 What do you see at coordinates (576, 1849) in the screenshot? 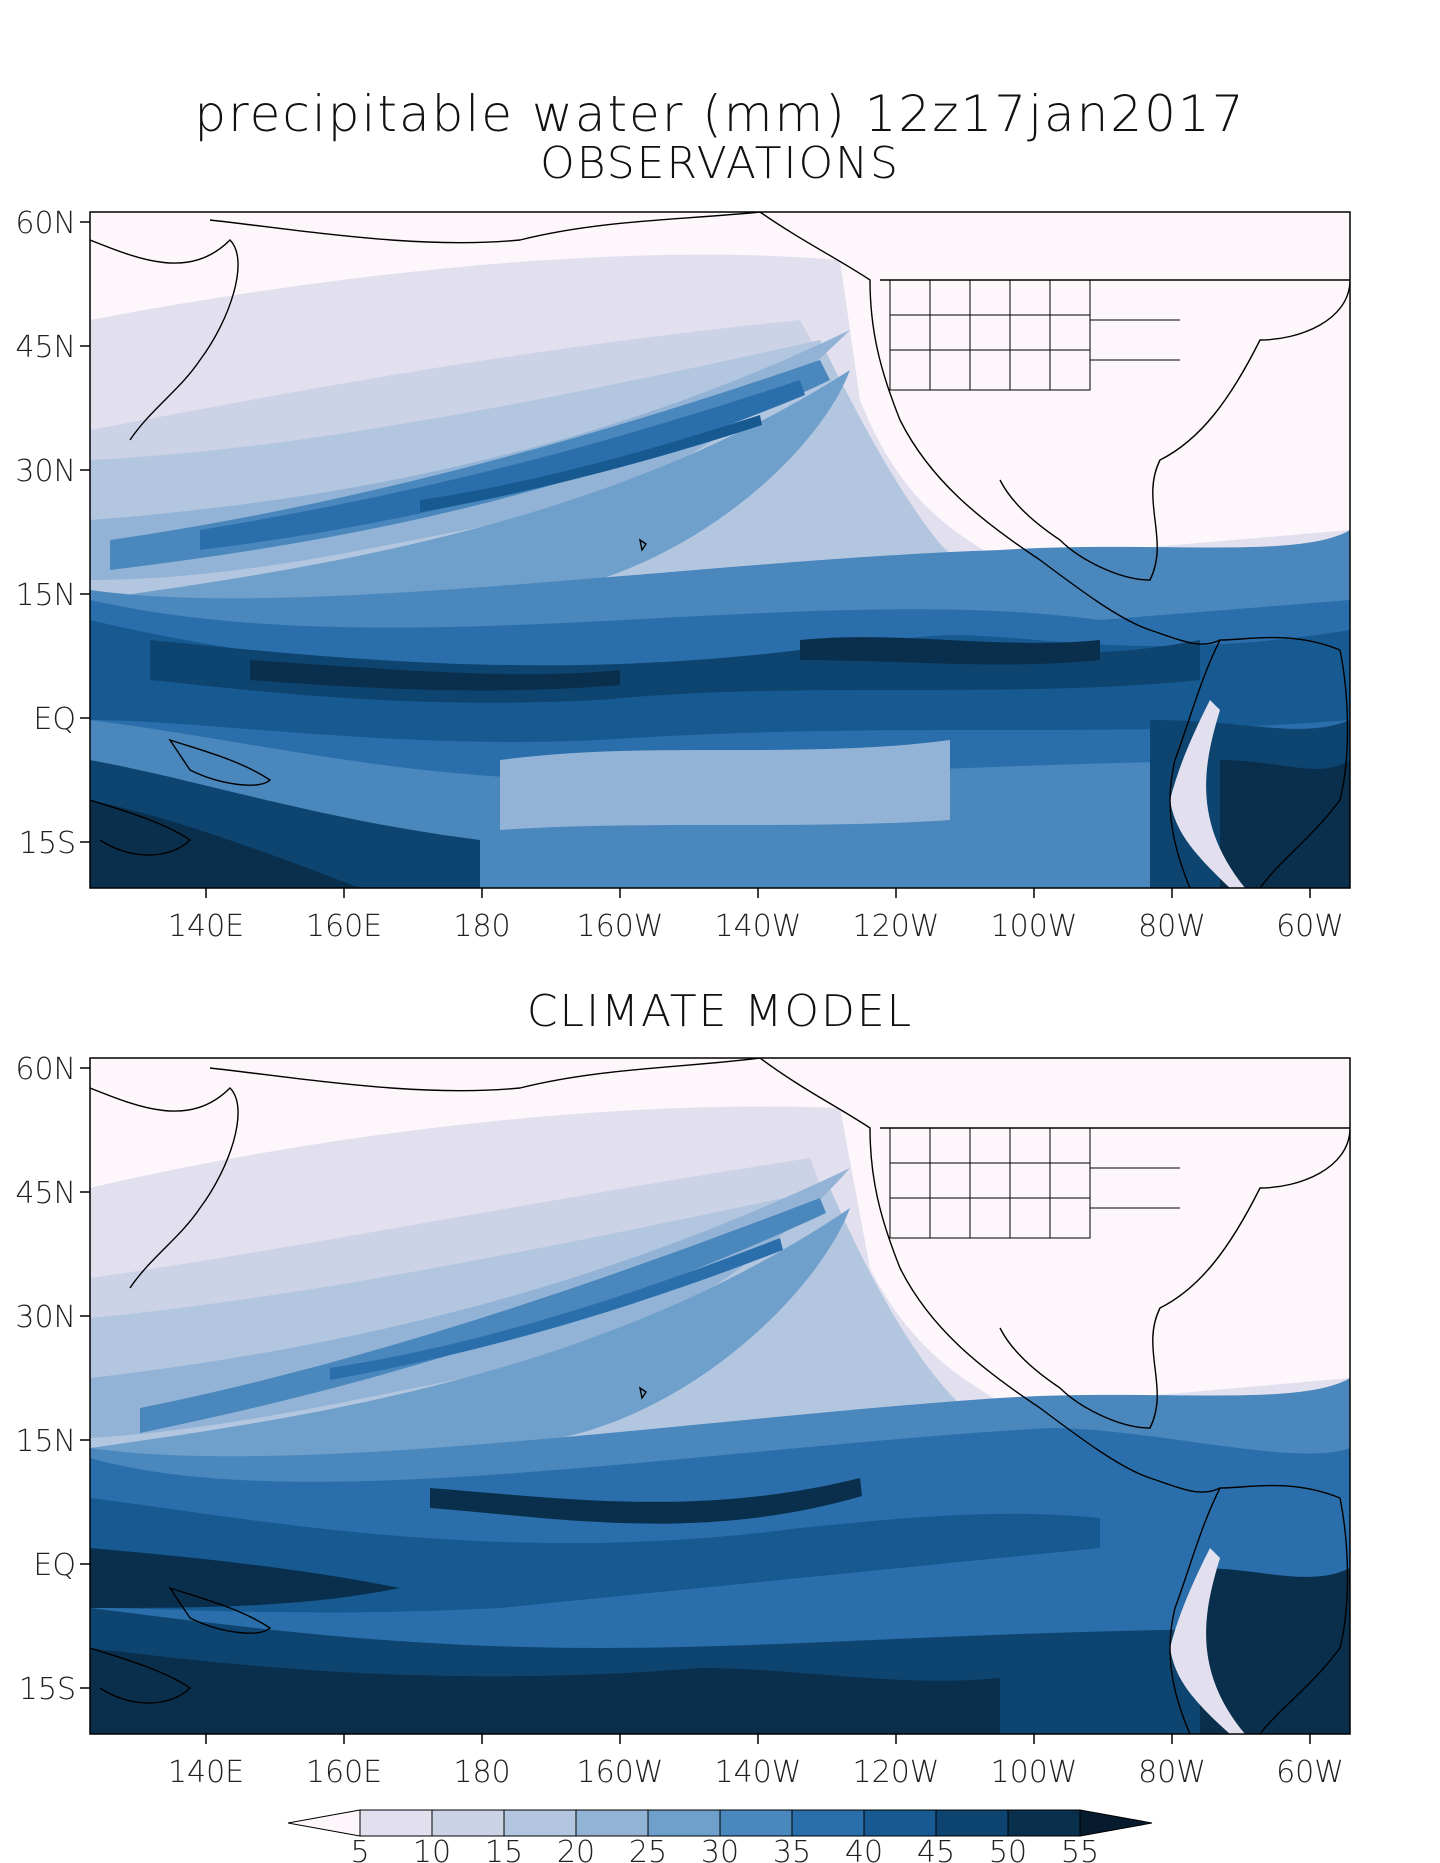
I see `colorbar-label: 20` at bounding box center [576, 1849].